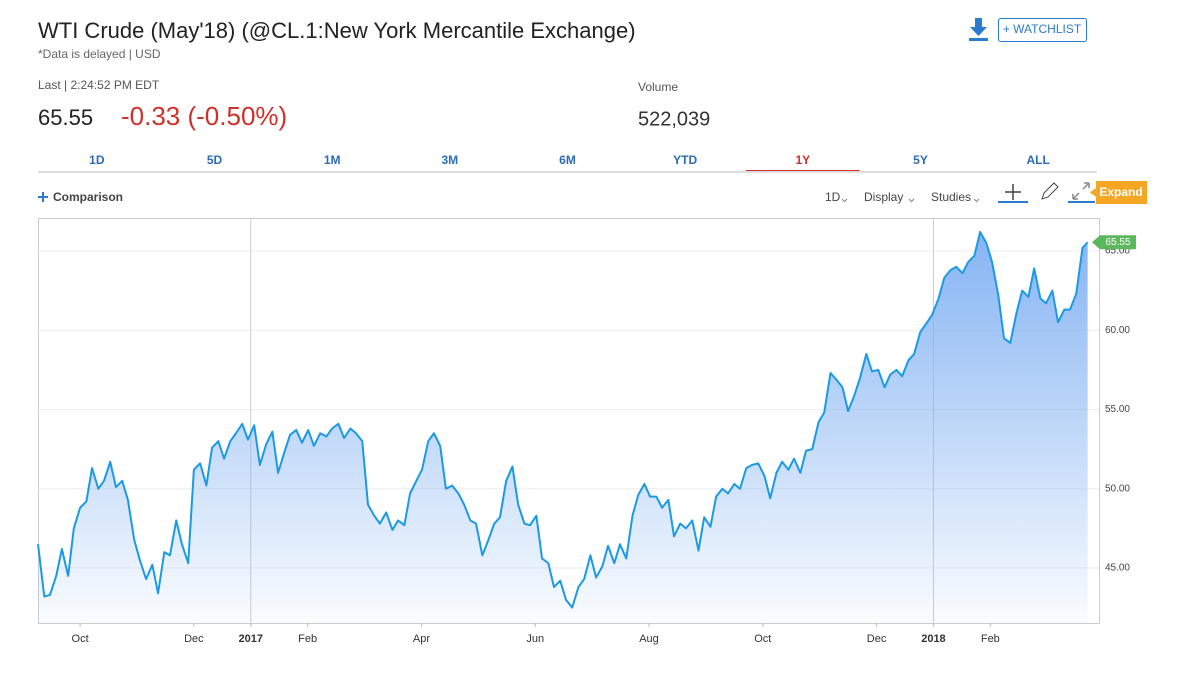 This screenshot has height=695, width=1200. What do you see at coordinates (1117, 330) in the screenshot?
I see `y-tick-label: 60.00` at bounding box center [1117, 330].